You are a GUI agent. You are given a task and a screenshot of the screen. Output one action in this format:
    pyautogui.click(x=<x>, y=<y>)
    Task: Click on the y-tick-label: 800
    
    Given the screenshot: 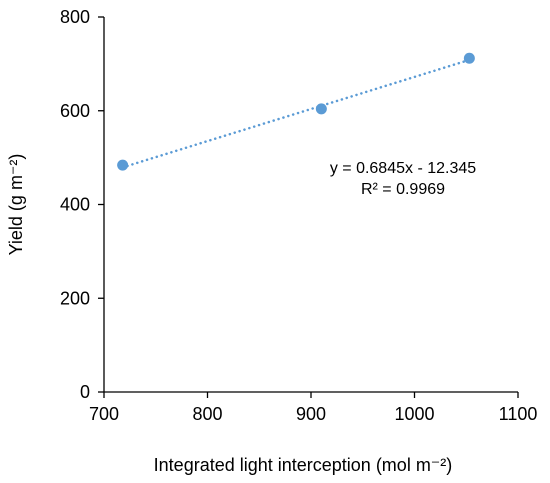 What is the action you would take?
    pyautogui.click(x=75, y=17)
    